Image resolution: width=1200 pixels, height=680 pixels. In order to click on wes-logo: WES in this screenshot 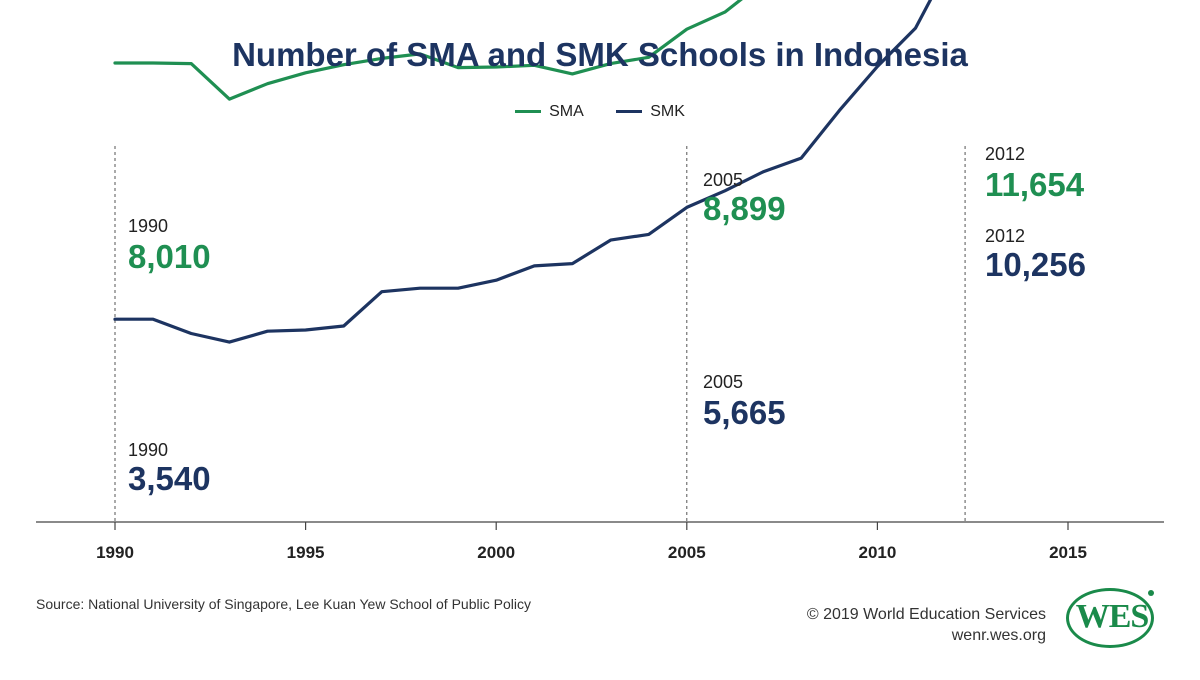, I will do `click(1112, 620)`.